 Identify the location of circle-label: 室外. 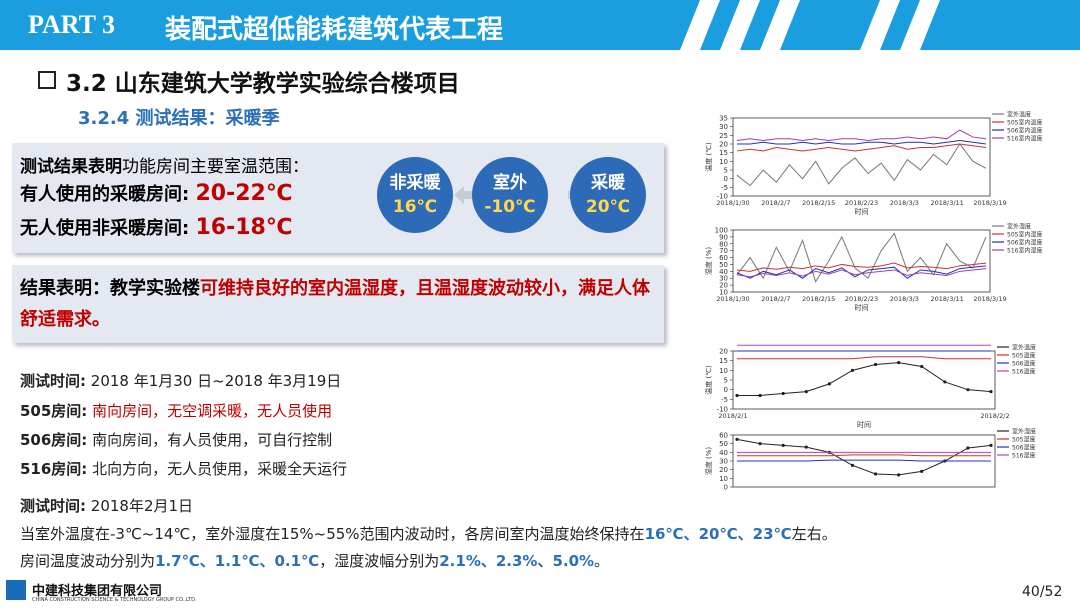
(510, 183).